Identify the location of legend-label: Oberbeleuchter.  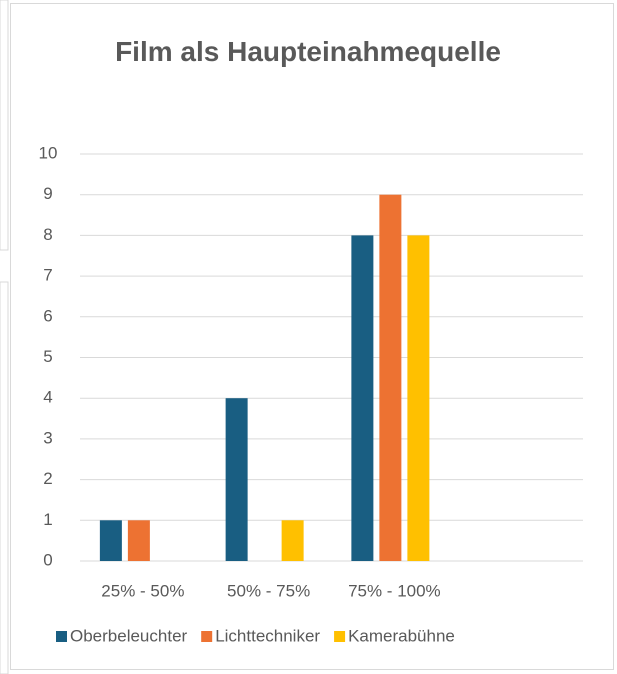
(129, 635).